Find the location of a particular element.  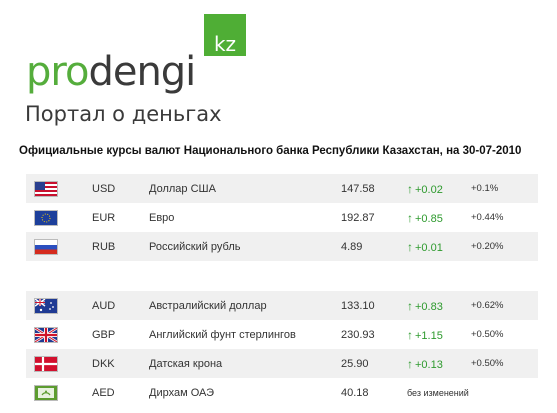

currency-name: Английский фунт стерлингов is located at coordinates (245, 334).